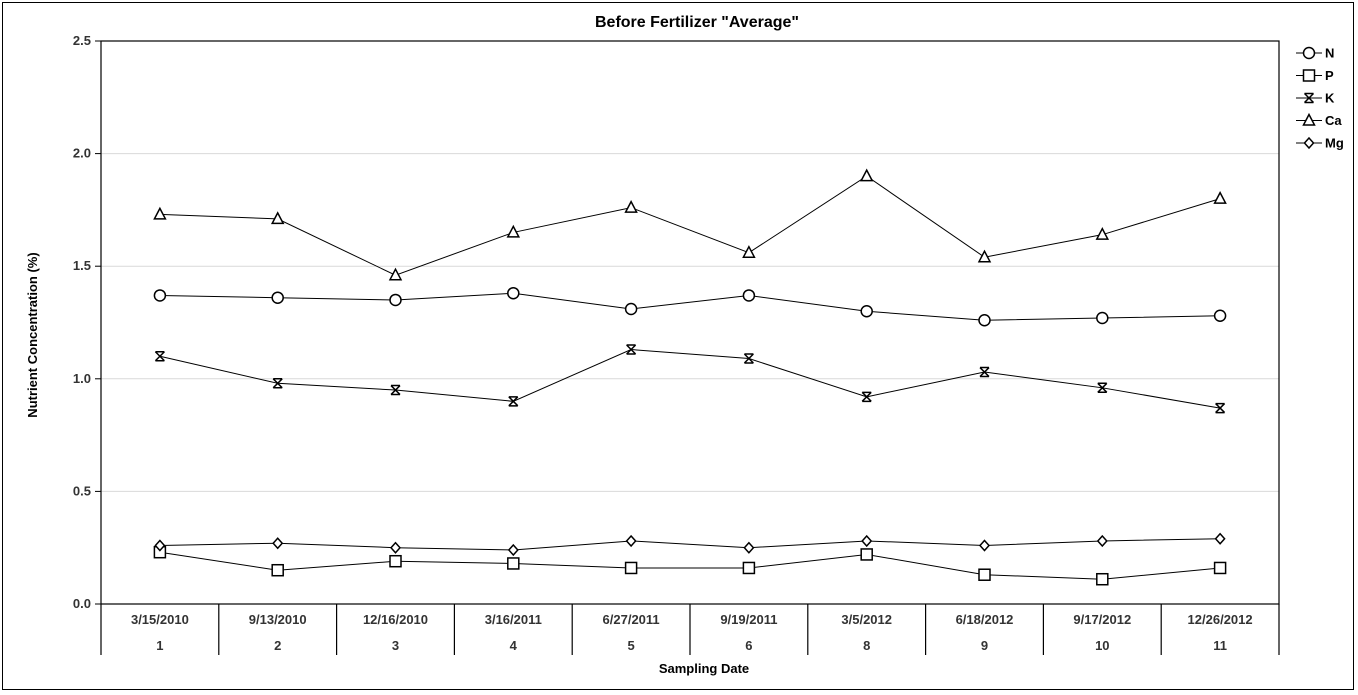 The height and width of the screenshot is (695, 1358). Describe the element at coordinates (748, 619) in the screenshot. I see `x-tick-label: 9/19/2011` at that location.